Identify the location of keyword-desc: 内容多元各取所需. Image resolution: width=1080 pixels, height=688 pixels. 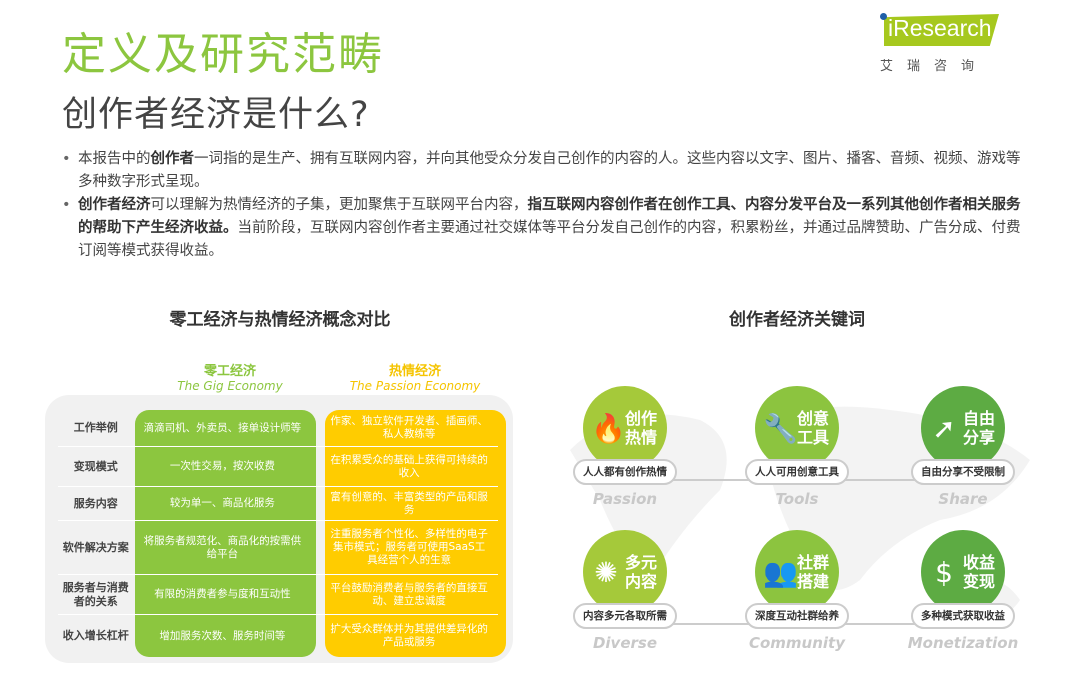
(625, 616).